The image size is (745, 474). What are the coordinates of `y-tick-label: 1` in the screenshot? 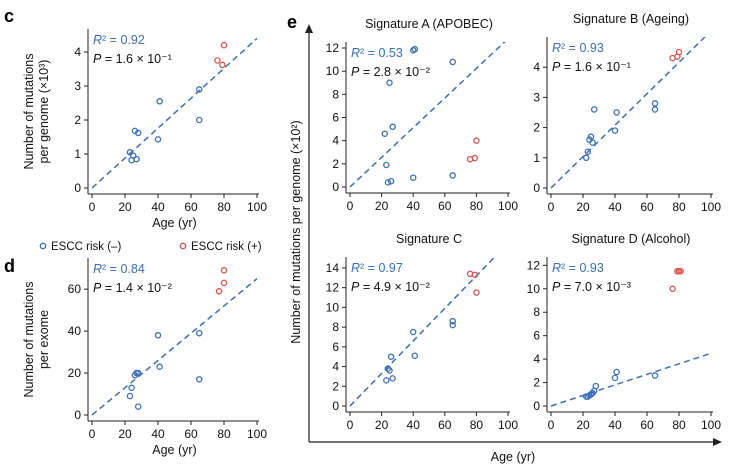 It's located at (77, 154).